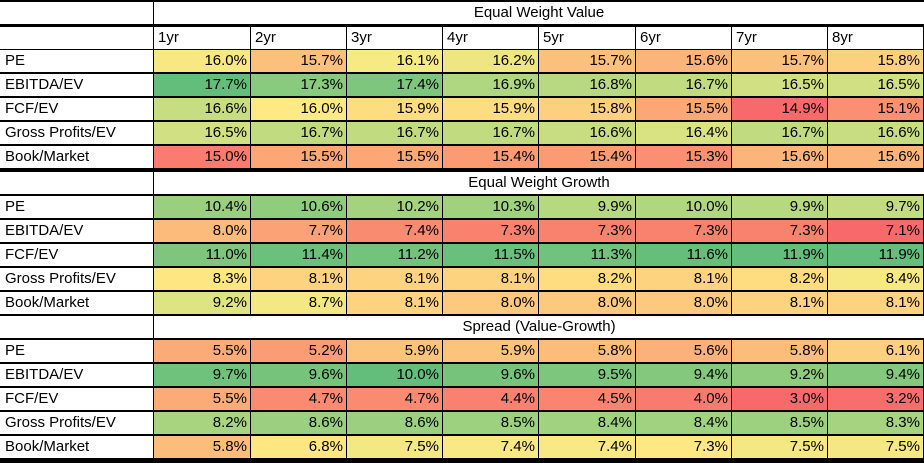 The width and height of the screenshot is (924, 463). Describe the element at coordinates (779, 37) in the screenshot. I see `column-header-7yr: 7yr` at that location.